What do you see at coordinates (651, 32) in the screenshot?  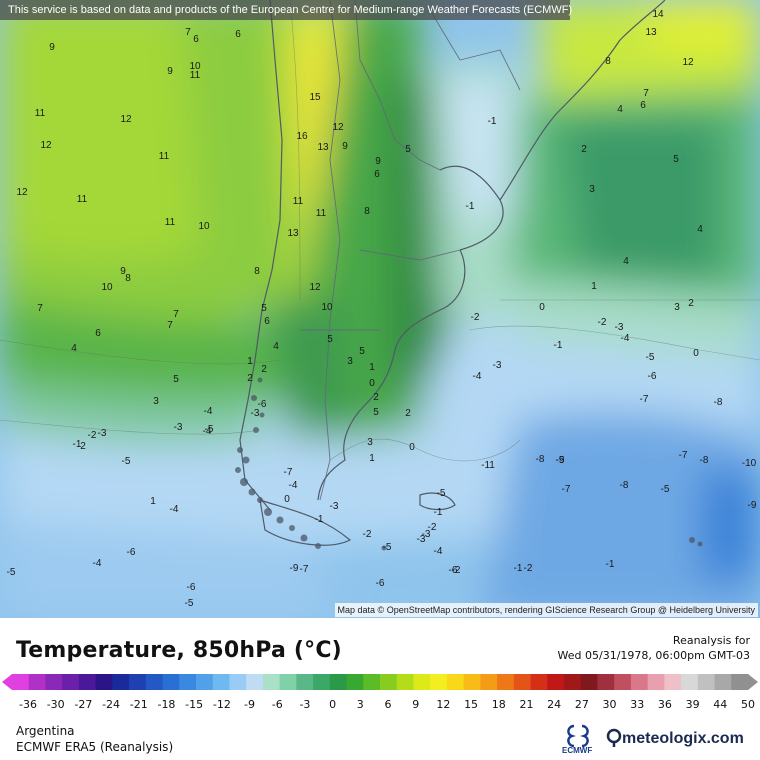 I see `contour-value-label: 13` at bounding box center [651, 32].